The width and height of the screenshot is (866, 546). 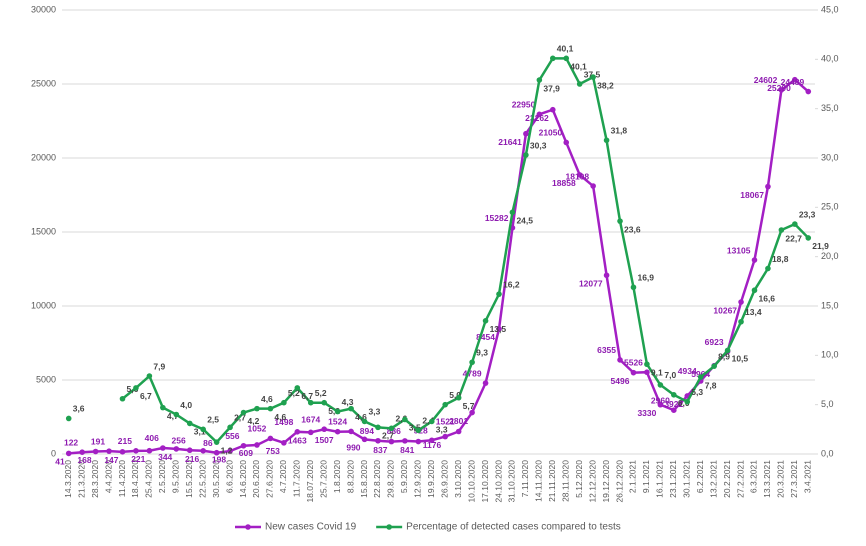 I want to click on x-tick-label: 17.10.2020, so click(x=485, y=481).